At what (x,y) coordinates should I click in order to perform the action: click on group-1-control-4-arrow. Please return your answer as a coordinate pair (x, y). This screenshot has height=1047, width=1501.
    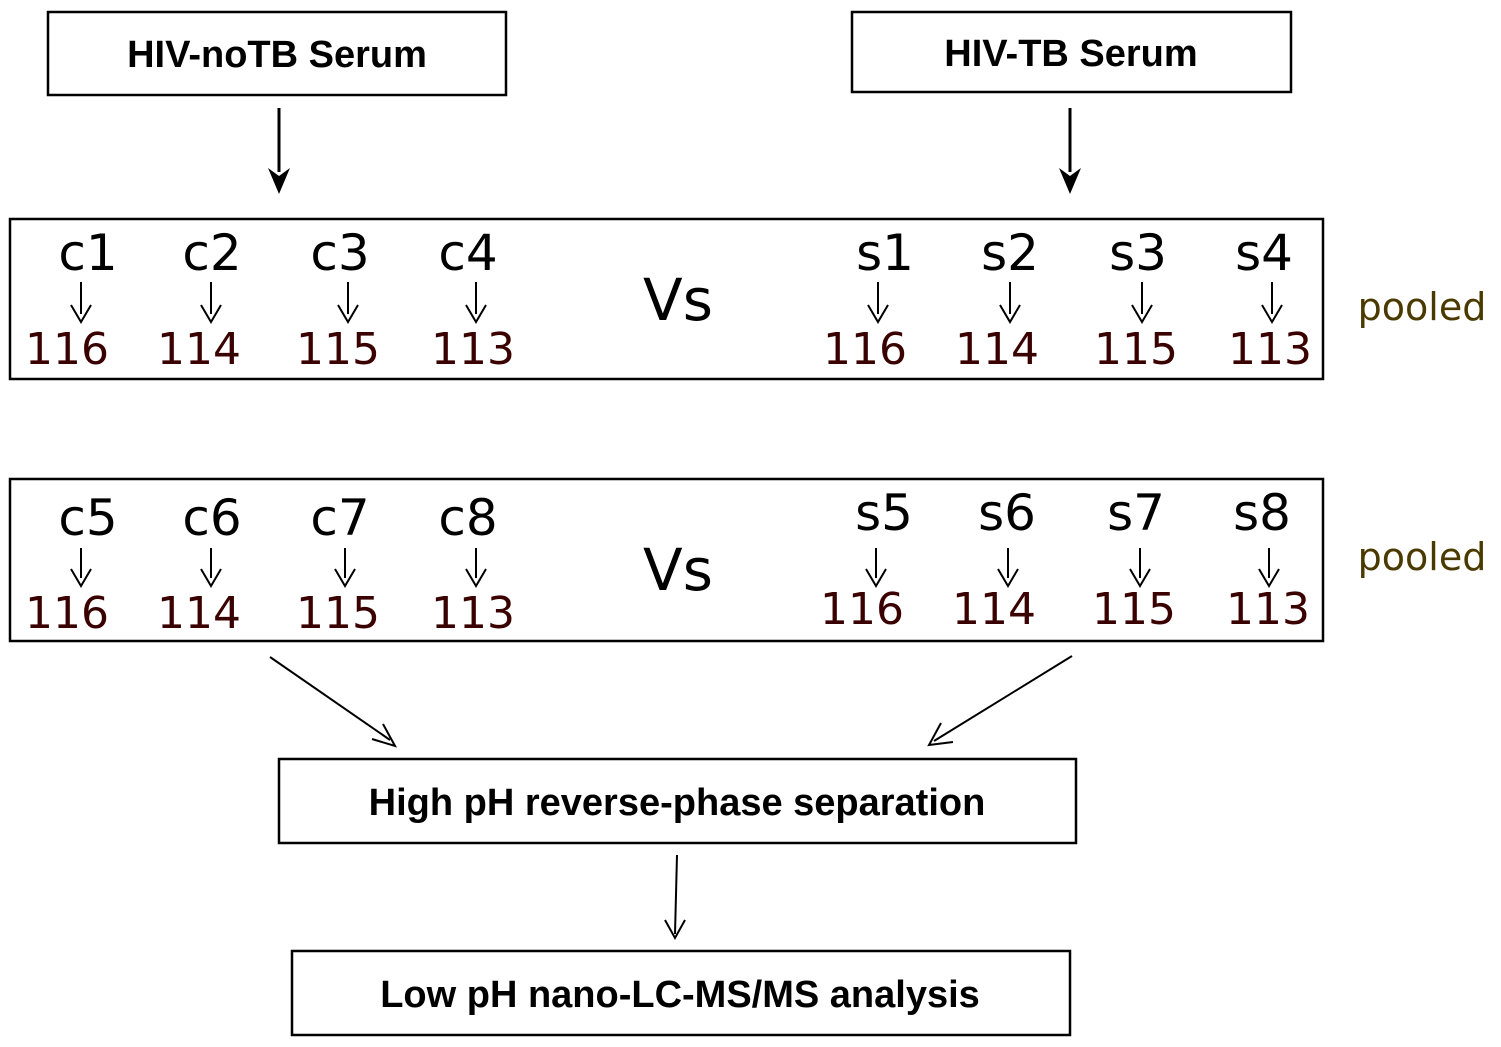
    Looking at the image, I should click on (476, 303).